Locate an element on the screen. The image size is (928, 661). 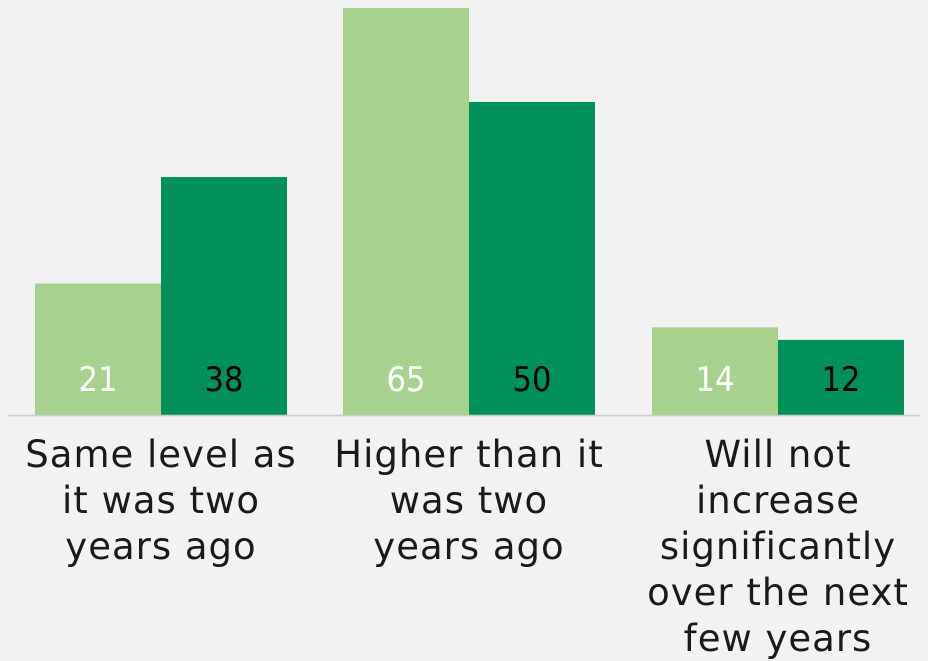
category-label-2: Higher than it was two years ago is located at coordinates (469, 500).